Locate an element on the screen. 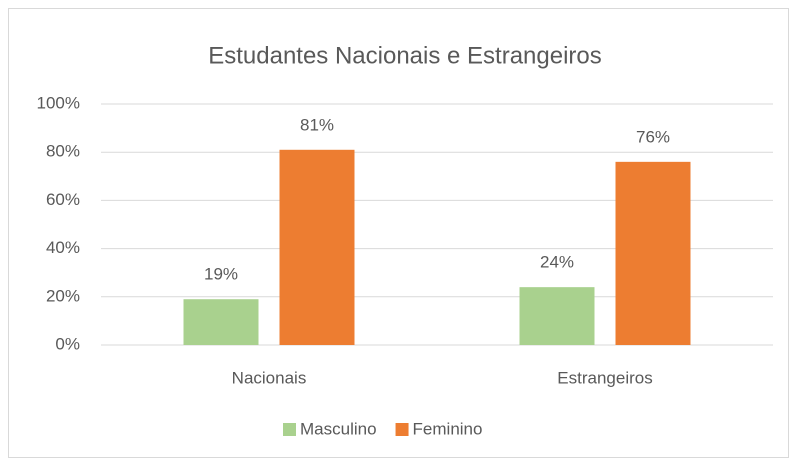  y-tick-label: 40% is located at coordinates (63, 247).